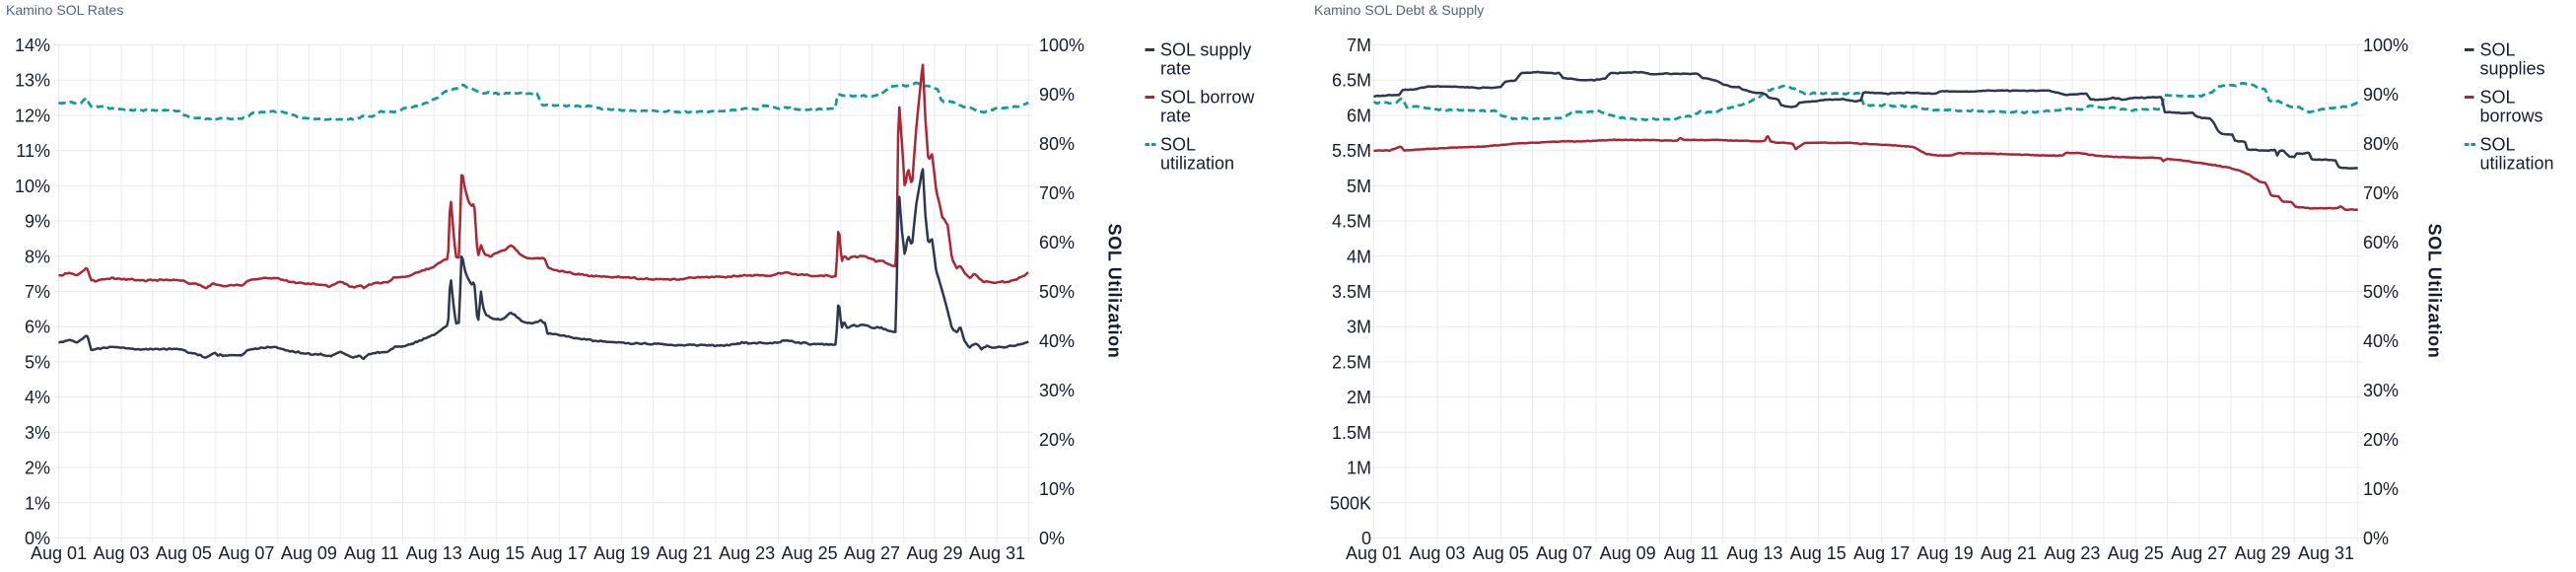 This screenshot has width=2576, height=572. Describe the element at coordinates (1352, 362) in the screenshot. I see `svg-text: 2.5M` at that location.